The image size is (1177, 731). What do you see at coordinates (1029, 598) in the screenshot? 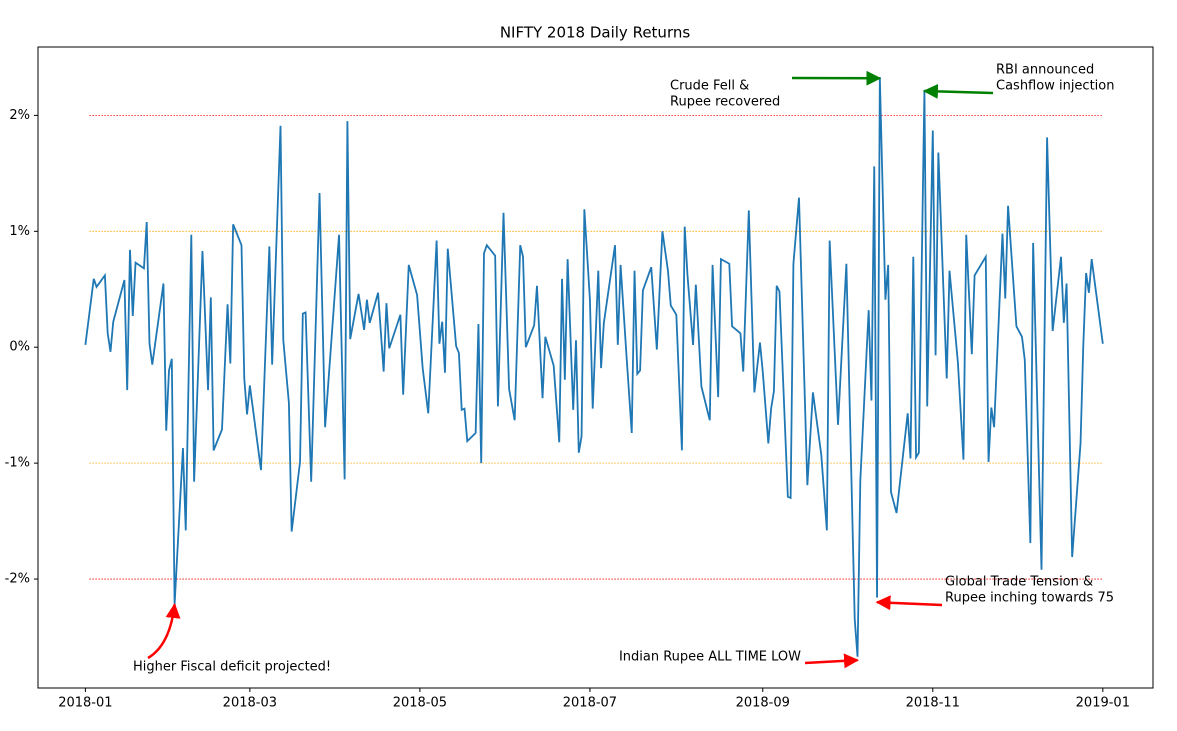
I see `annotation-text: Rupee inching towards 75` at bounding box center [1029, 598].